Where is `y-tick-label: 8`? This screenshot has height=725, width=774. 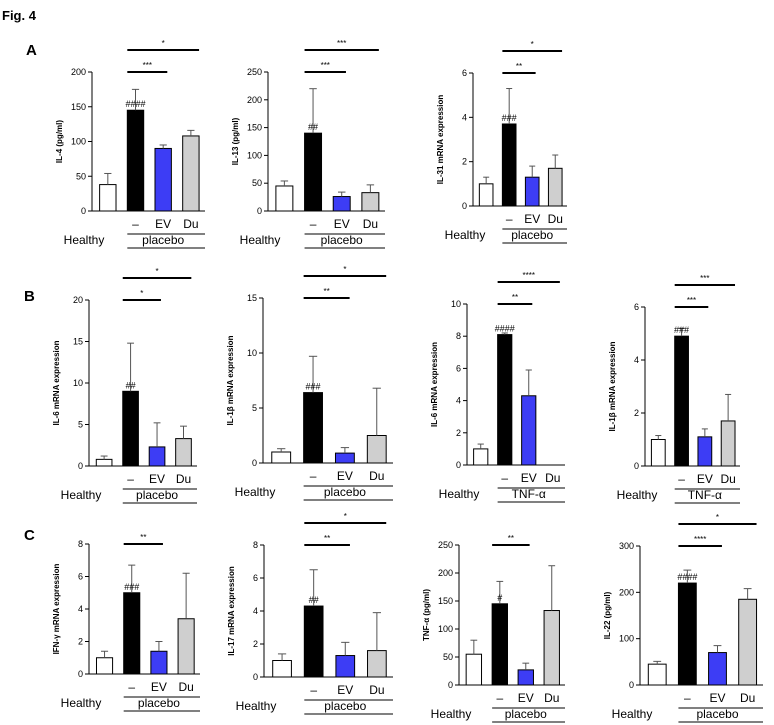
y-tick-label: 8 is located at coordinates (255, 545).